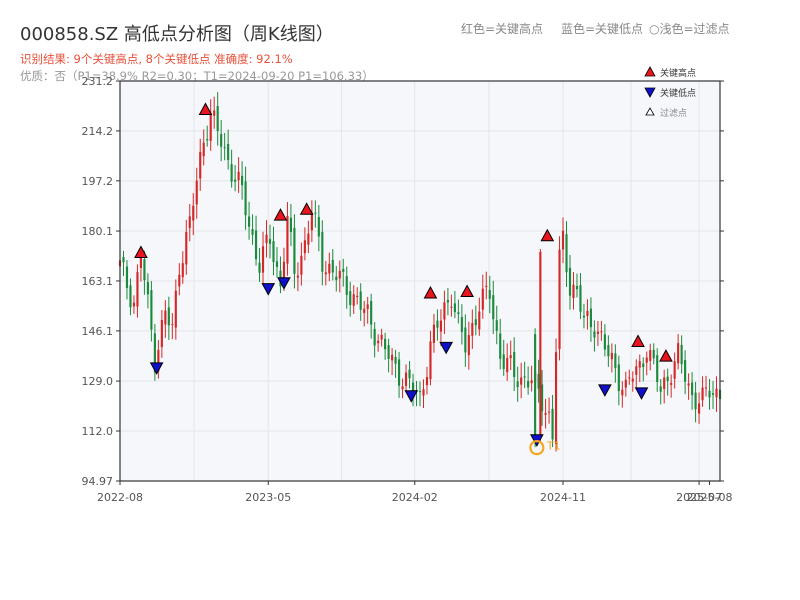  Describe the element at coordinates (98, 231) in the screenshot. I see `y-tick-label: 180.1` at that location.